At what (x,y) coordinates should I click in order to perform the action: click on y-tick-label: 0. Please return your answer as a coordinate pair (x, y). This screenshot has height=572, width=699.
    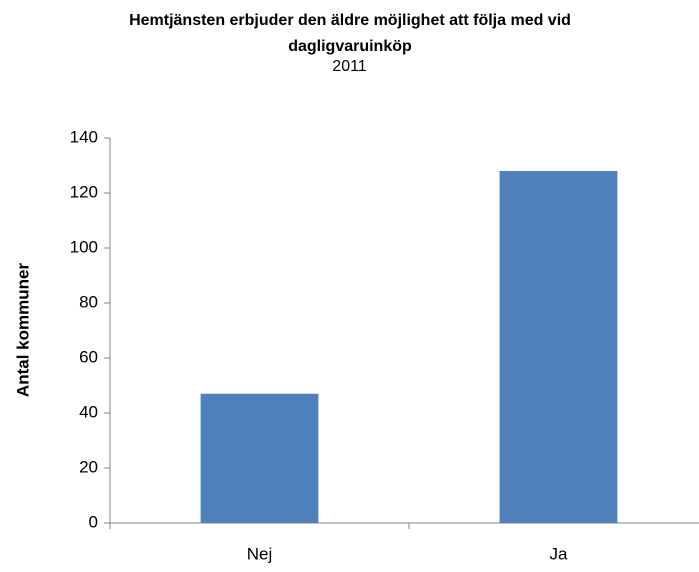
    Looking at the image, I should click on (93, 521).